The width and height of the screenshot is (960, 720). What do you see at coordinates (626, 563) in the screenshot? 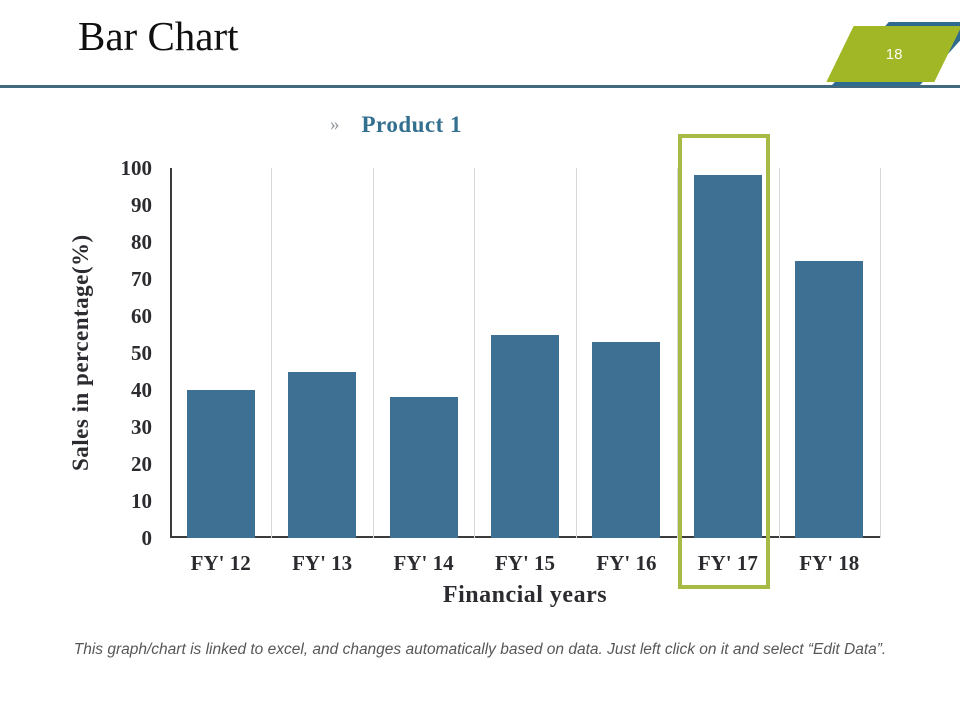
I see `x-tick-label: FY' 16` at bounding box center [626, 563].